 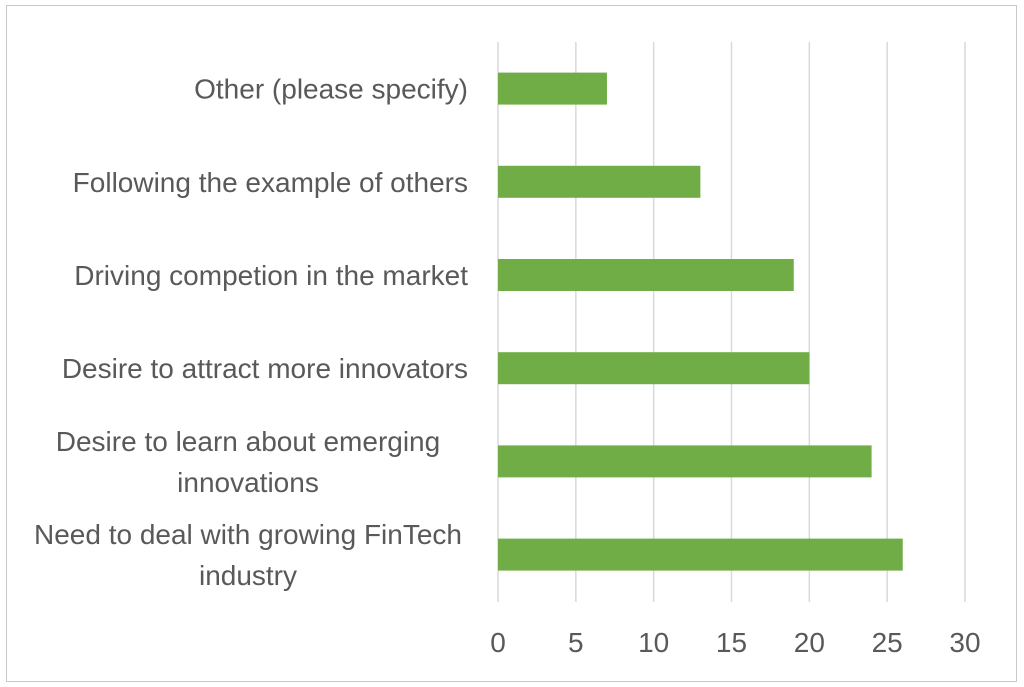 What do you see at coordinates (964, 642) in the screenshot?
I see `x-tick-label: 30` at bounding box center [964, 642].